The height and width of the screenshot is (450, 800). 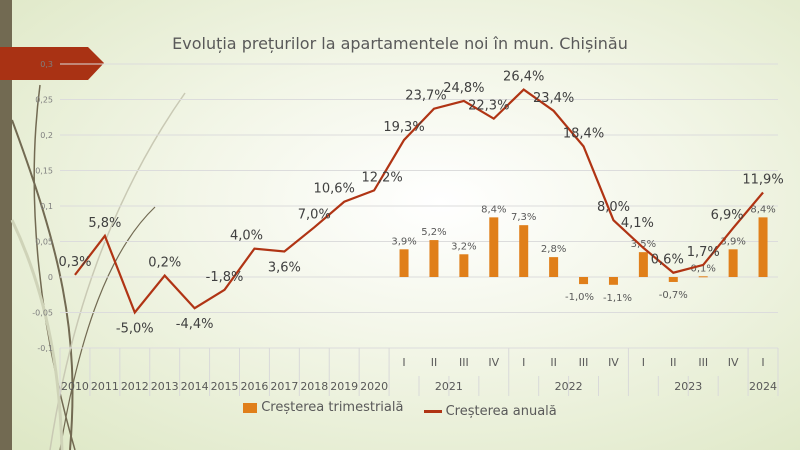 What do you see at coordinates (463, 246) in the screenshot?
I see `bar-data-label: 3,2%` at bounding box center [463, 246].